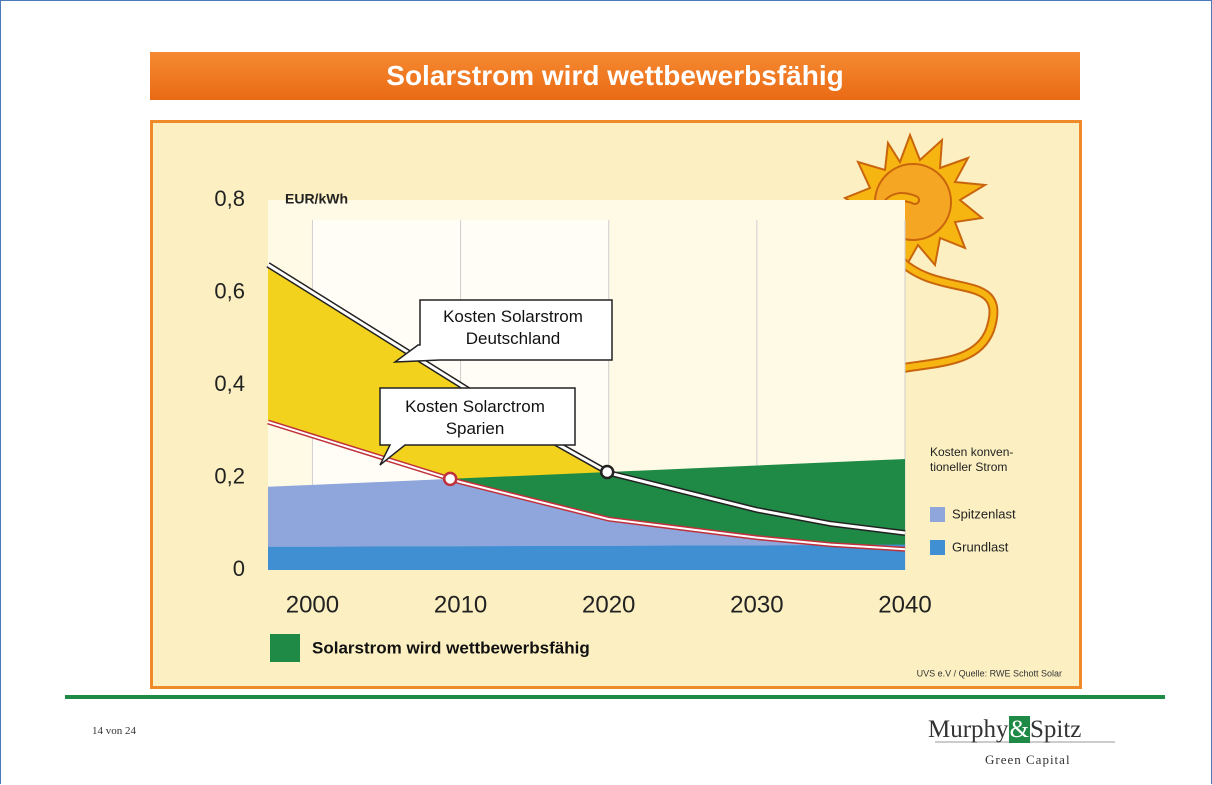 The height and width of the screenshot is (785, 1212). Describe the element at coordinates (239, 568) in the screenshot. I see `y-tick-label: 0` at that location.